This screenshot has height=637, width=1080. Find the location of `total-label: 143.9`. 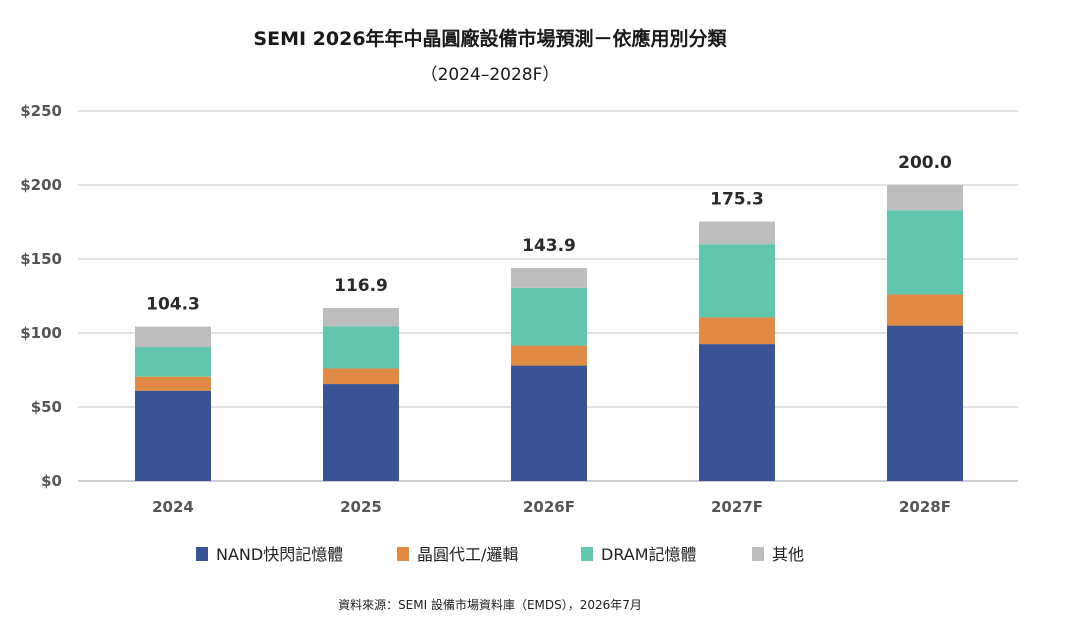

total-label: 143.9 is located at coordinates (549, 246).